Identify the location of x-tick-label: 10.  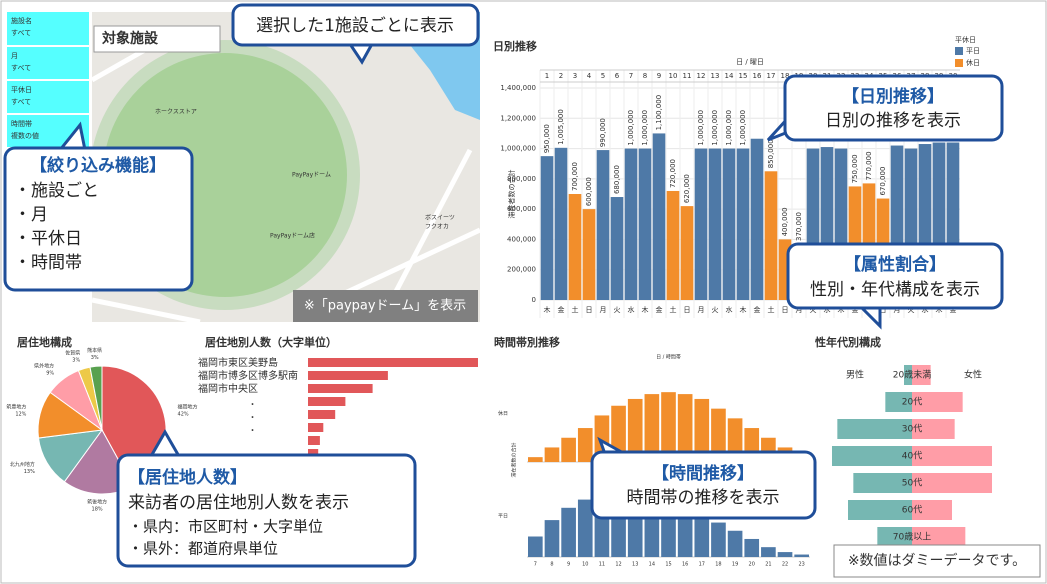
(585, 565).